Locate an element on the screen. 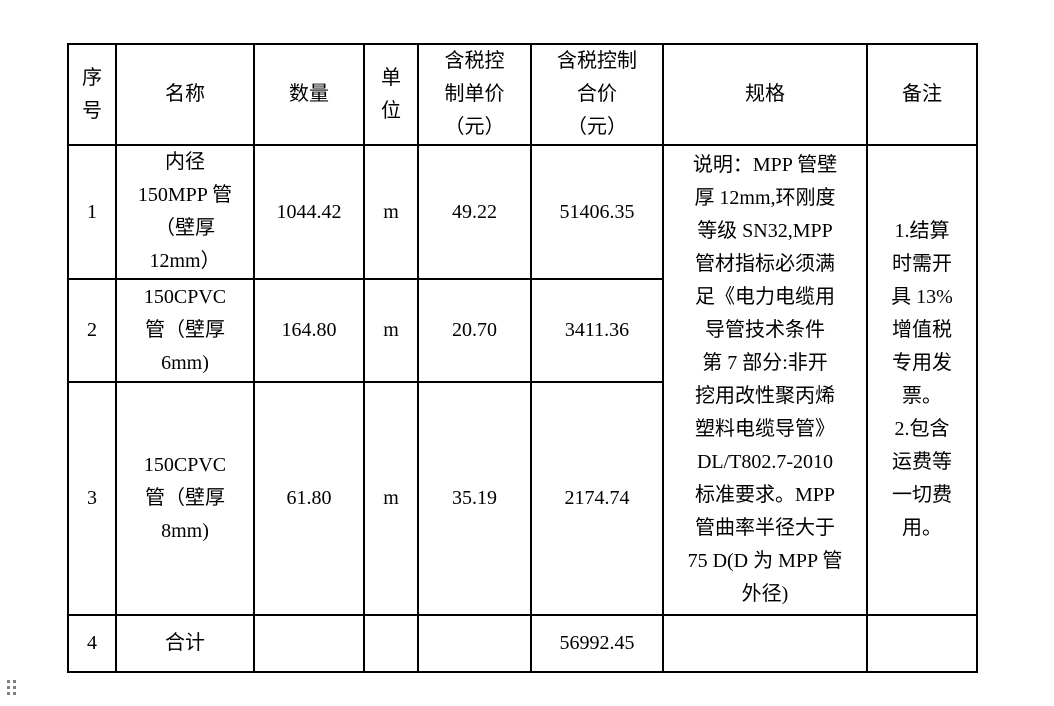 The width and height of the screenshot is (1054, 706). cell-quantity: 1044.42 is located at coordinates (309, 212).